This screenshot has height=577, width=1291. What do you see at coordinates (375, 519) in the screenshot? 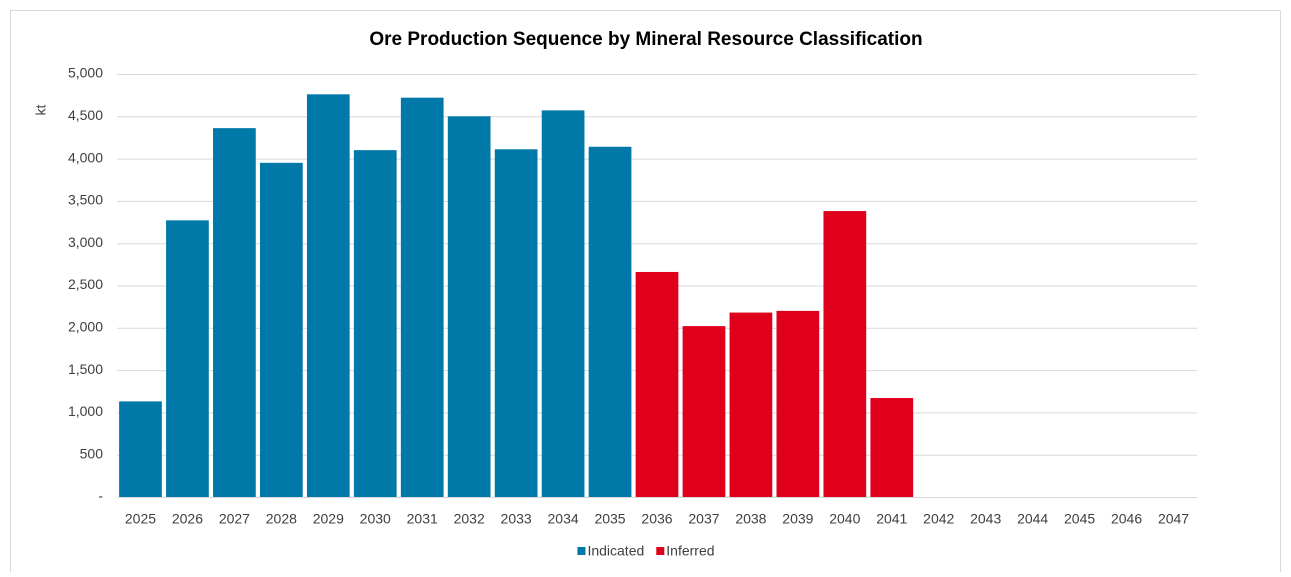
I see `x-tick-label: 2030` at bounding box center [375, 519].